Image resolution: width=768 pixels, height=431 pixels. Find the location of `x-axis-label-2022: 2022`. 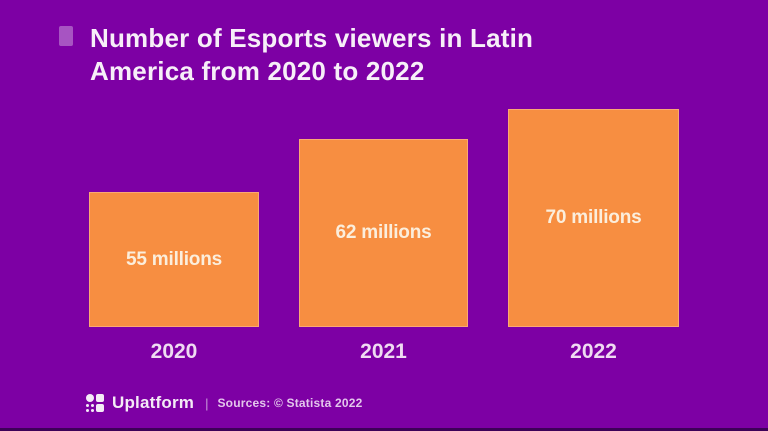

x-axis-label-2022: 2022 is located at coordinates (593, 351).